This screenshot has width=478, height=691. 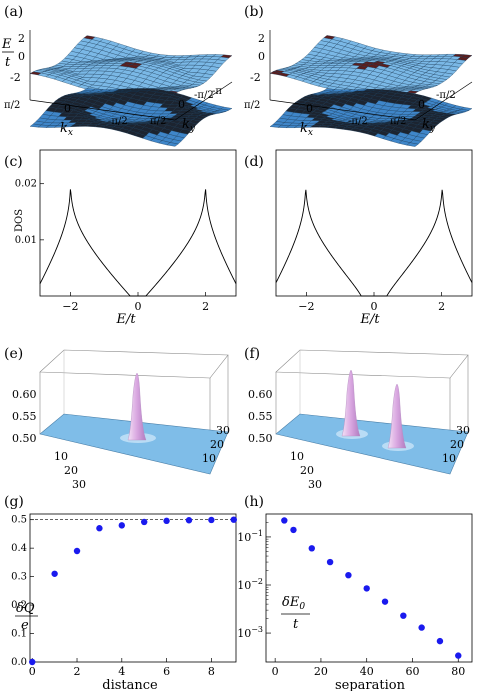 I want to click on scatter-h-frame, so click(x=369, y=588).